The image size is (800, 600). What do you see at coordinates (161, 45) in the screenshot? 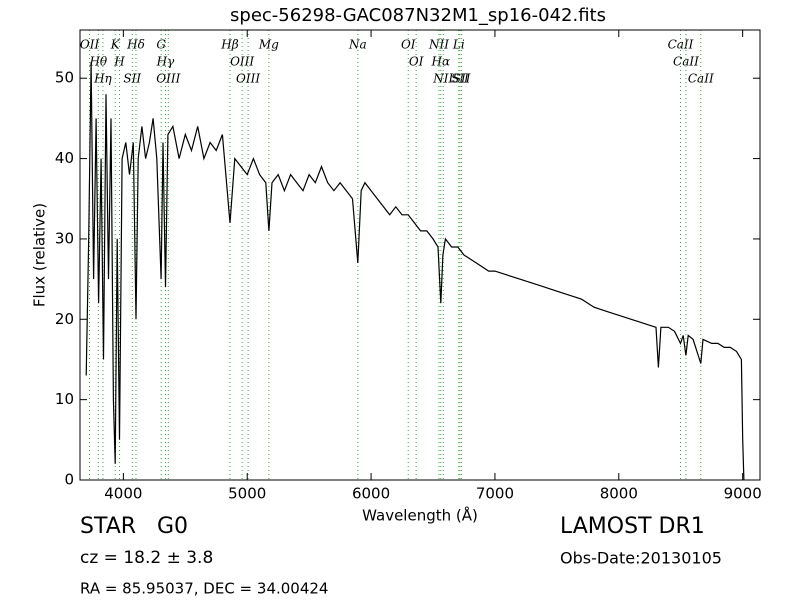
I see `feature-label: G` at bounding box center [161, 45].